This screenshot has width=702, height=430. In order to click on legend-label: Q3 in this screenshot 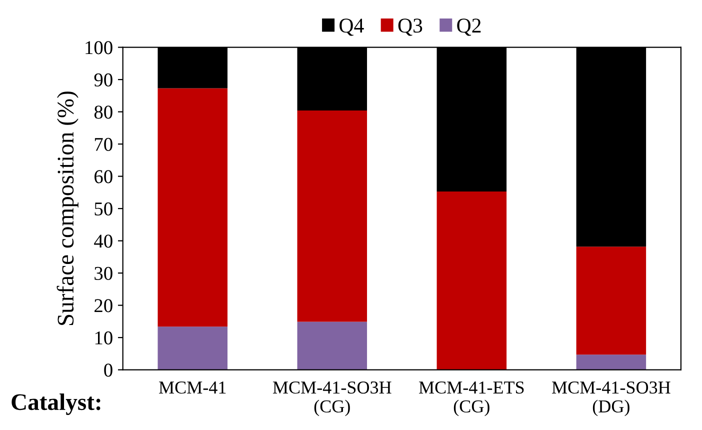, I will do `click(410, 27)`.